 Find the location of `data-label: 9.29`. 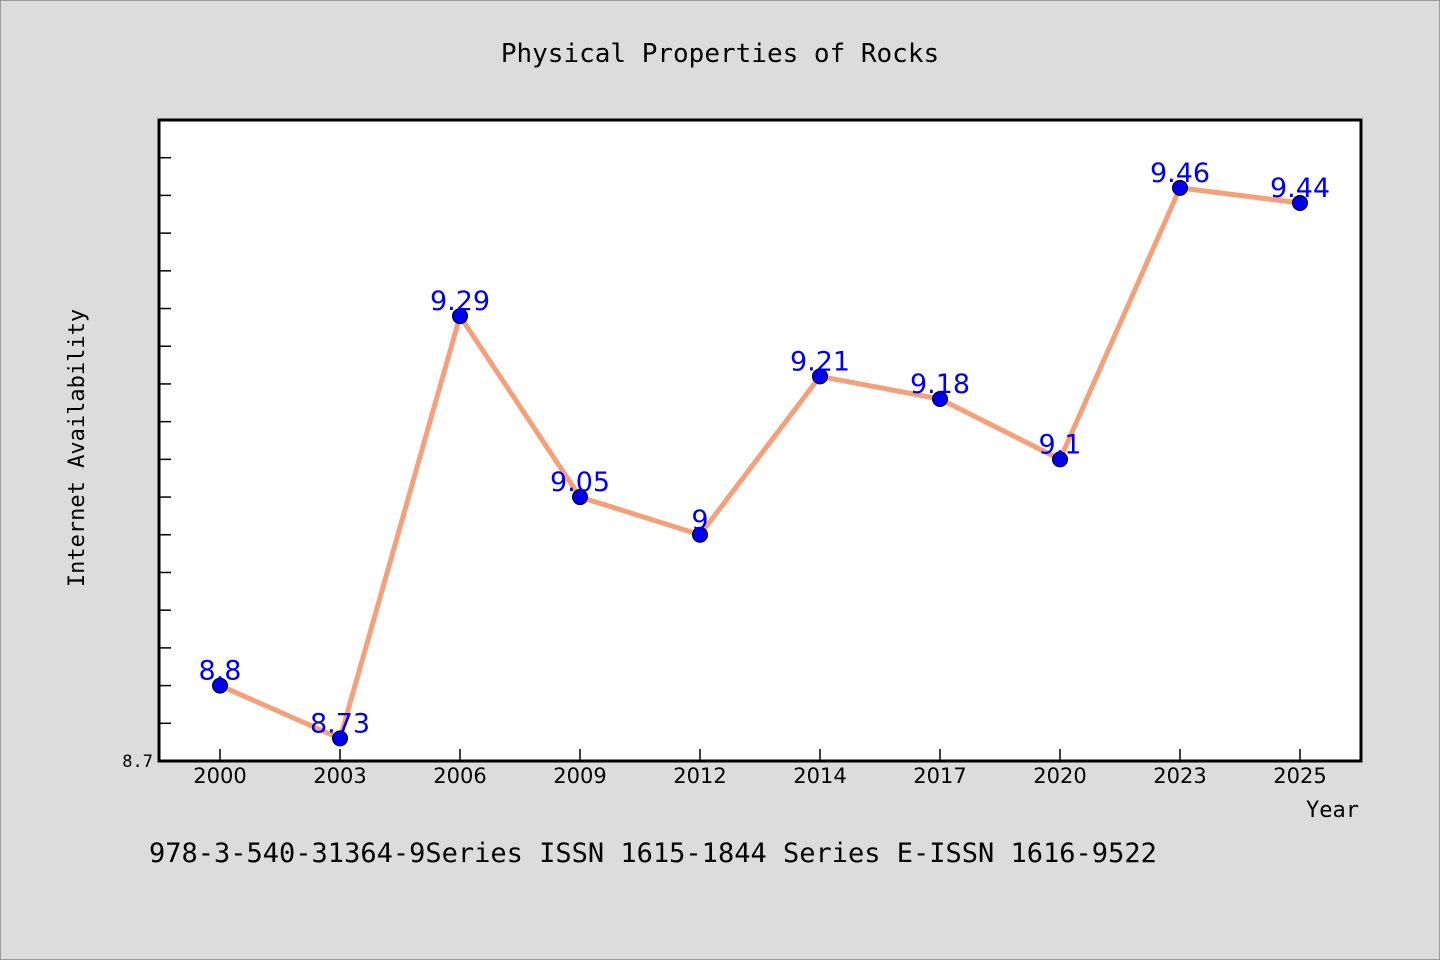

data-label: 9.29 is located at coordinates (460, 301).